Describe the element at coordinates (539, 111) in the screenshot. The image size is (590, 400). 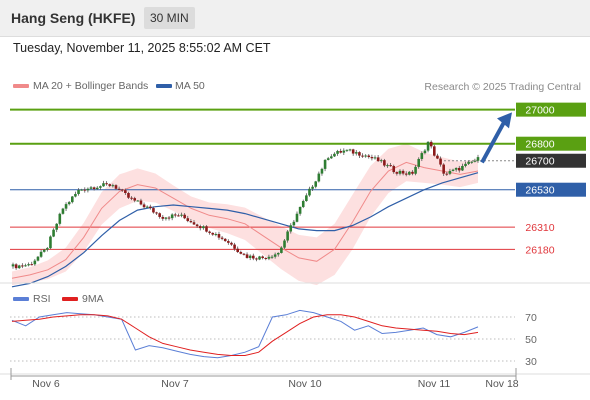
I see `level-27000-label: 27000` at that location.